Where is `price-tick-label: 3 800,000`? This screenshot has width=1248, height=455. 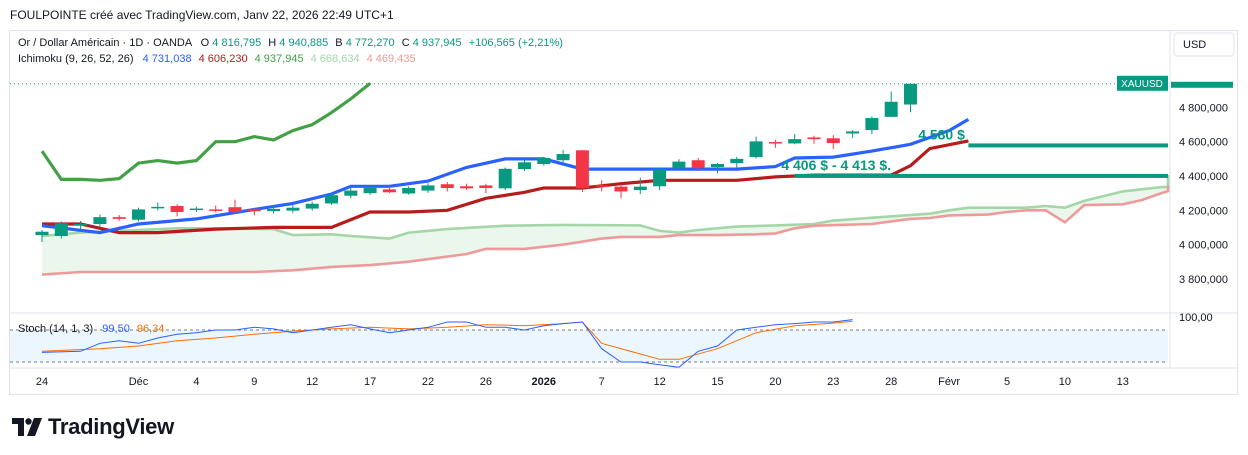
price-tick-label: 3 800,000 is located at coordinates (1203, 280).